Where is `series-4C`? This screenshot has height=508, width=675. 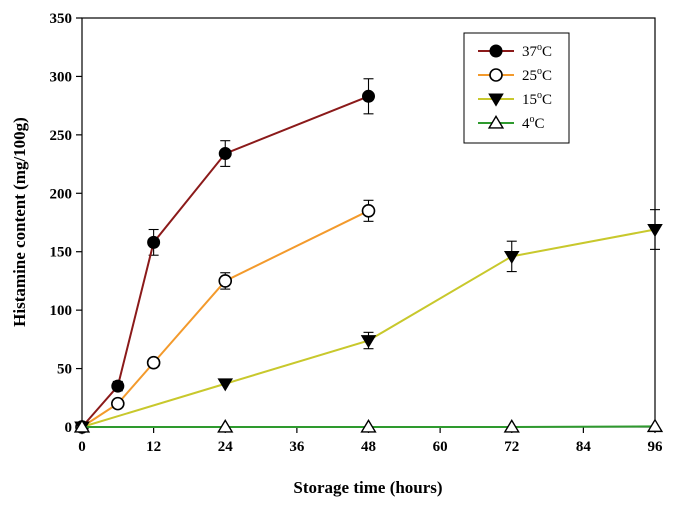
series-4C is located at coordinates (368, 425).